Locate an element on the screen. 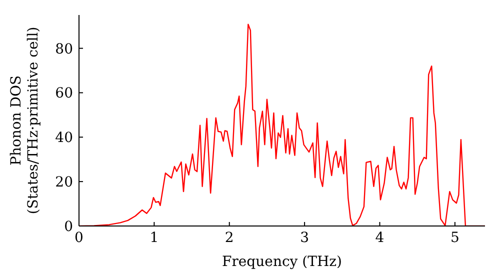 The height and width of the screenshot is (280, 500). y-tick-label: 60 is located at coordinates (64, 94).